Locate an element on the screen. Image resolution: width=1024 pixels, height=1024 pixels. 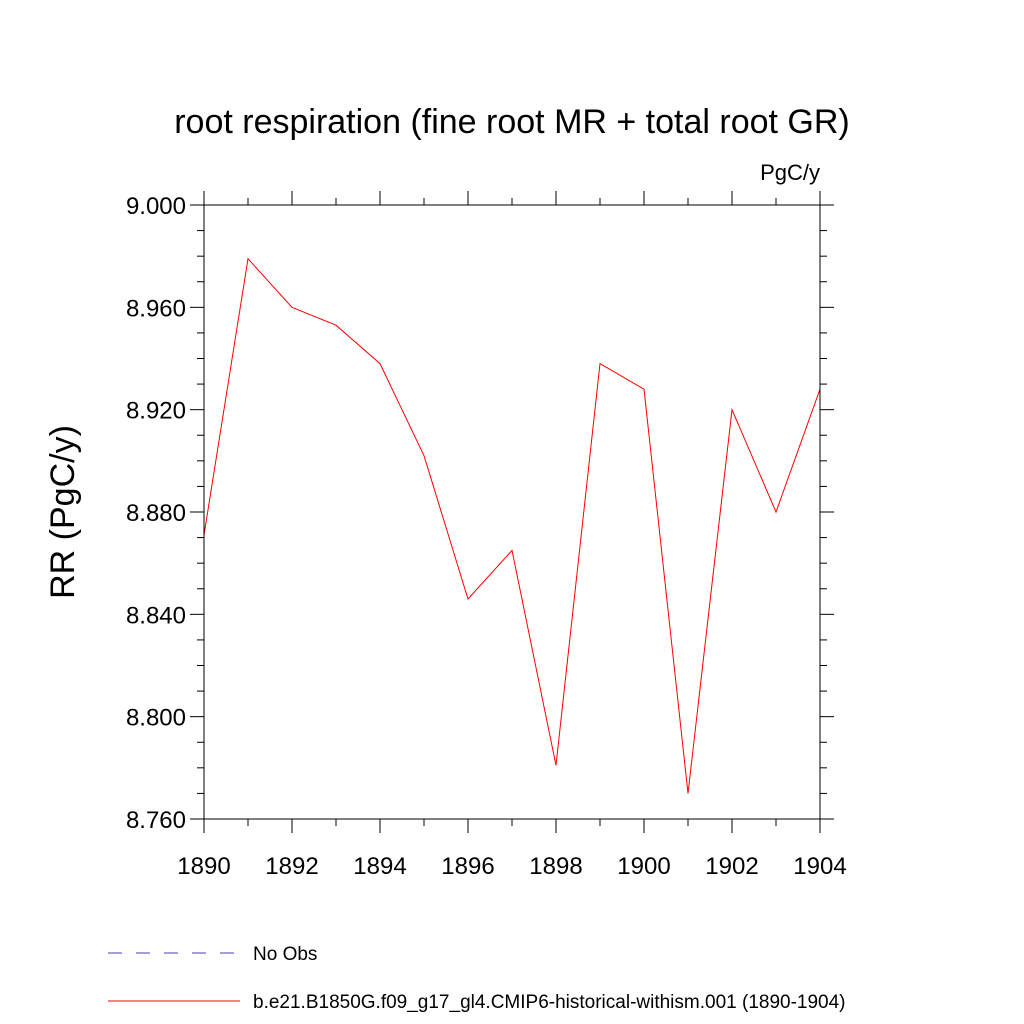
x-tick-label: 1896 is located at coordinates (467, 866).